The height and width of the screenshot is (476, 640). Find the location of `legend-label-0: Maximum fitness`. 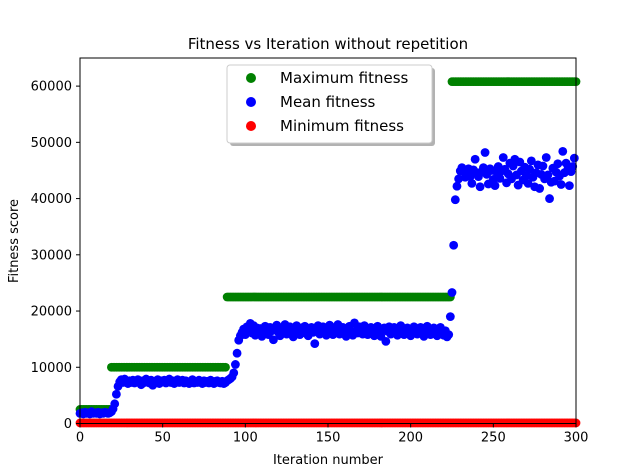

legend-label-0: Maximum fitness is located at coordinates (344, 78).